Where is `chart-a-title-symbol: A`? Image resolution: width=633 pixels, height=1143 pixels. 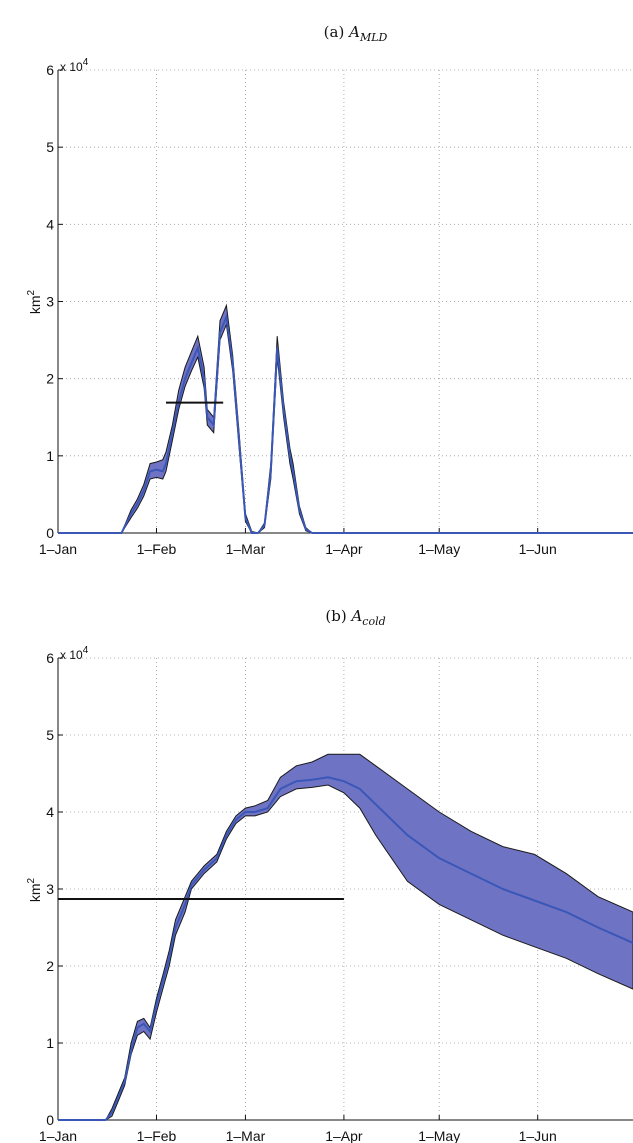 chart-a-title-symbol: A is located at coordinates (353, 32).